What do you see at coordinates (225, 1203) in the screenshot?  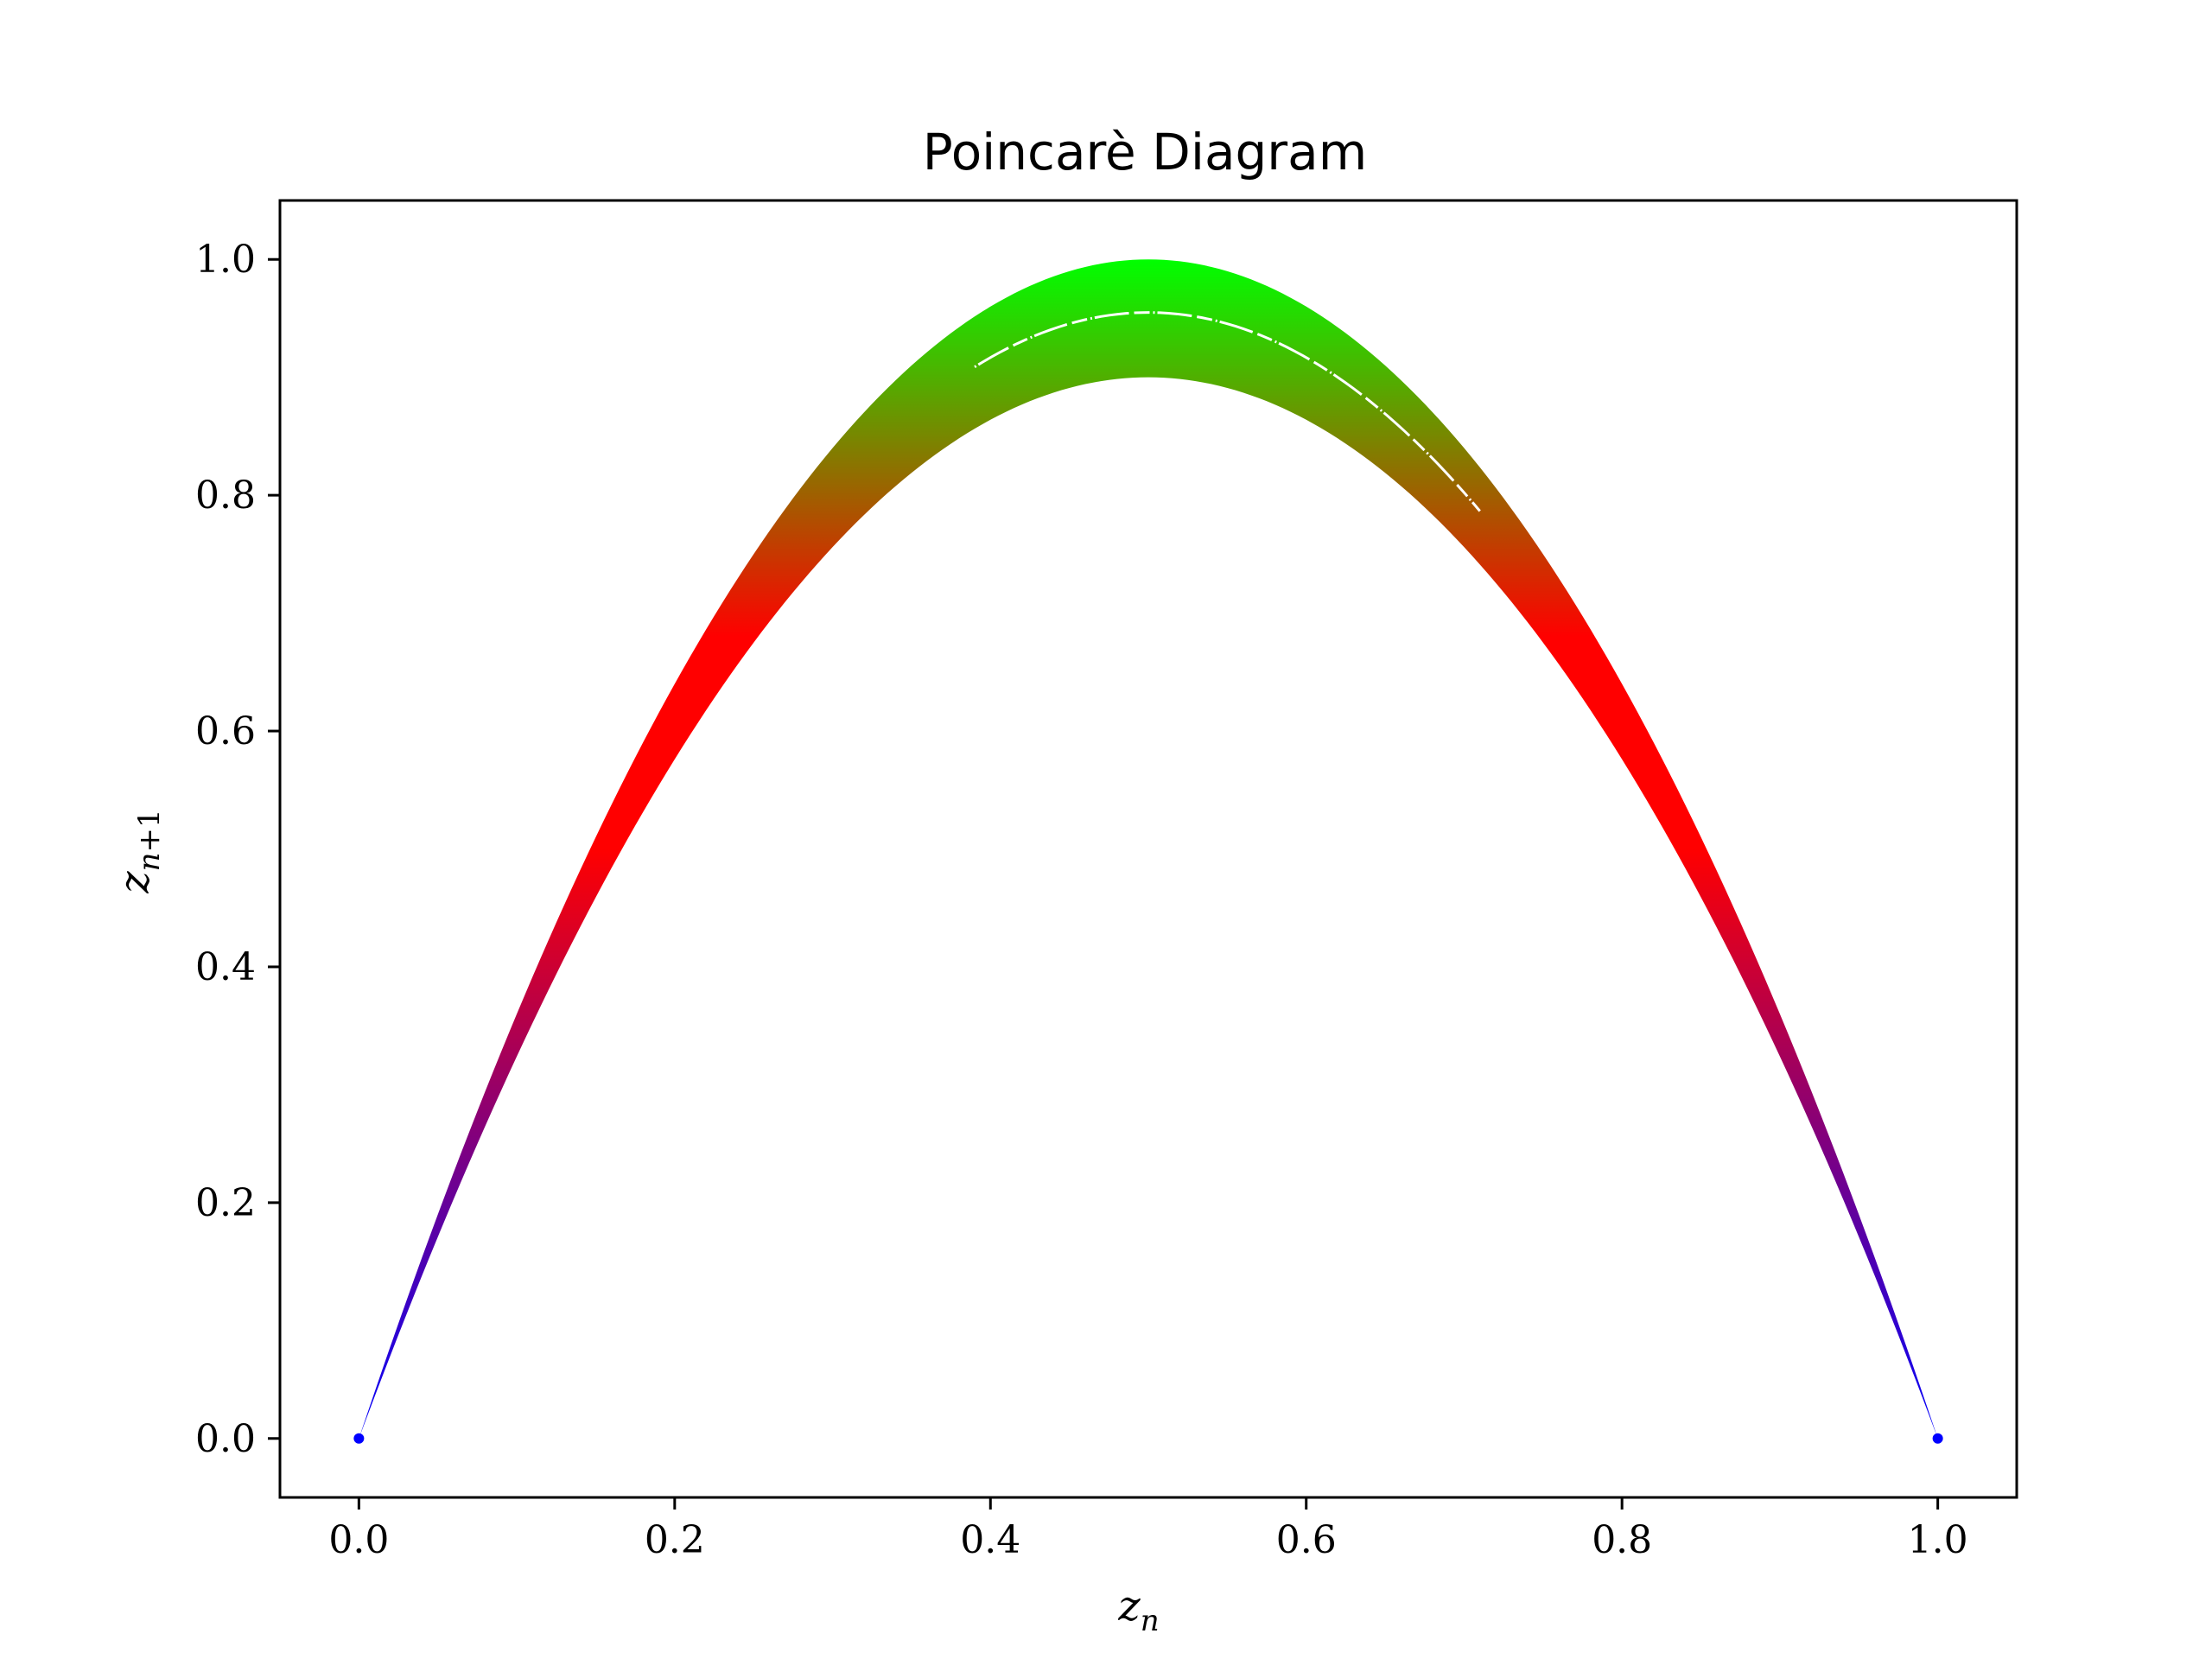 I see `y-tick-label: 0.2` at bounding box center [225, 1203].